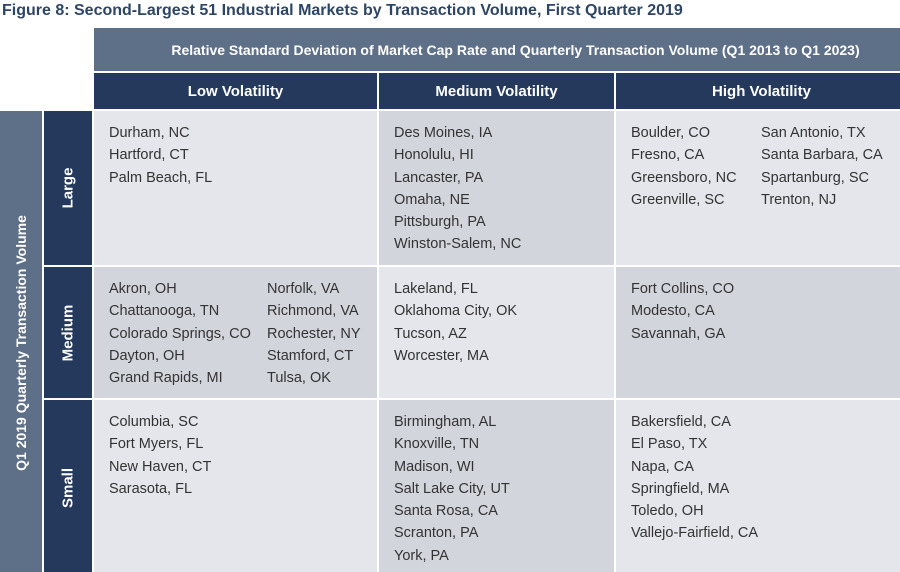 The height and width of the screenshot is (572, 900). I want to click on column-header-low: Low Volatility, so click(235, 91).